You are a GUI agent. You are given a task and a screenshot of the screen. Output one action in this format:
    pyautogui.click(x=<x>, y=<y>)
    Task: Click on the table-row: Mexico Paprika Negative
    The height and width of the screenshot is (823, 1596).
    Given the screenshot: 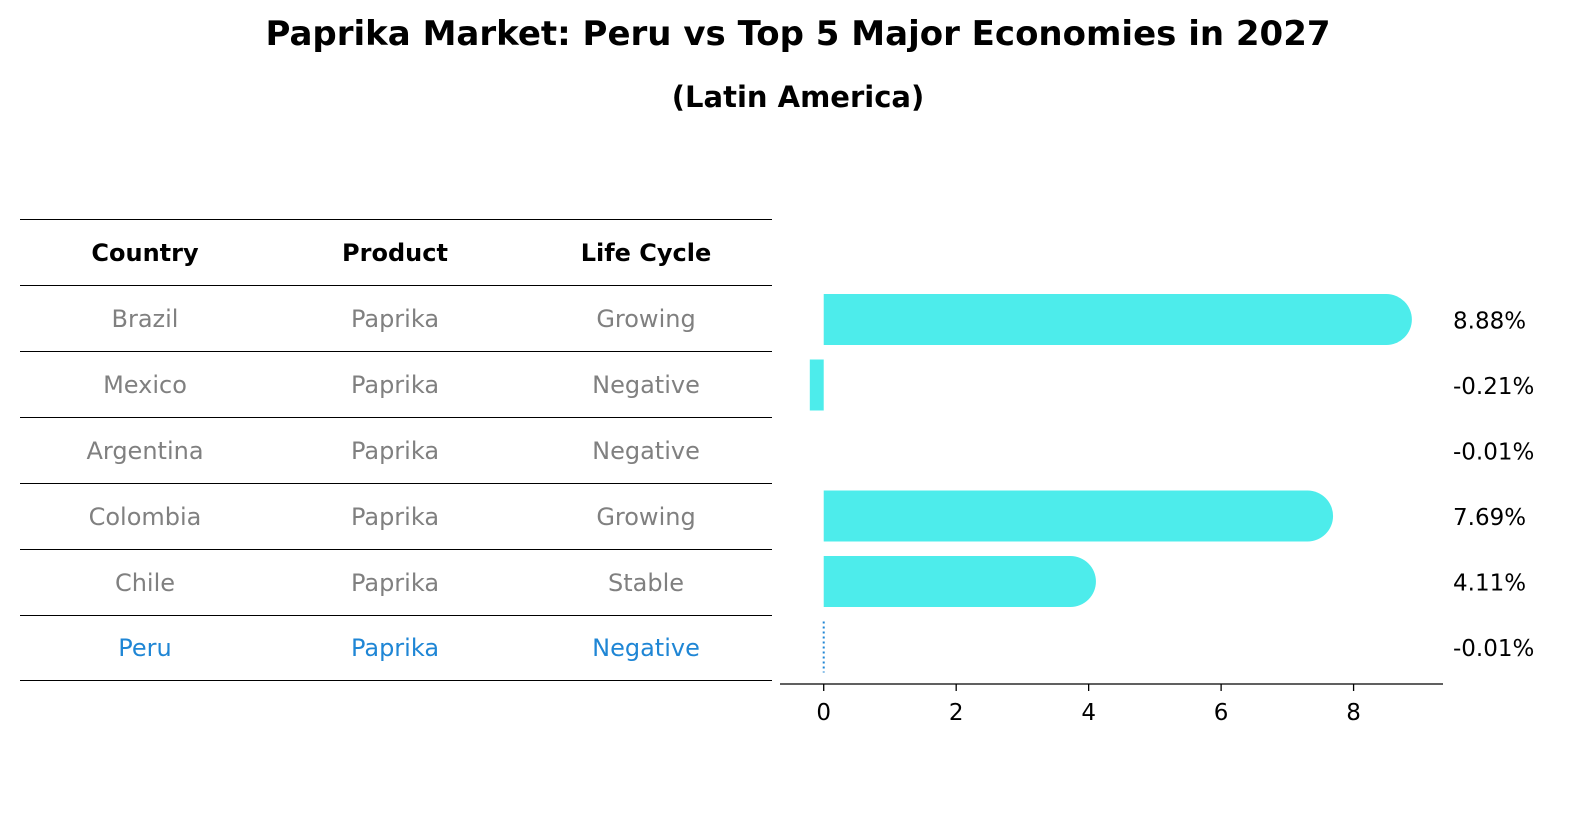 What is the action you would take?
    pyautogui.click(x=396, y=384)
    